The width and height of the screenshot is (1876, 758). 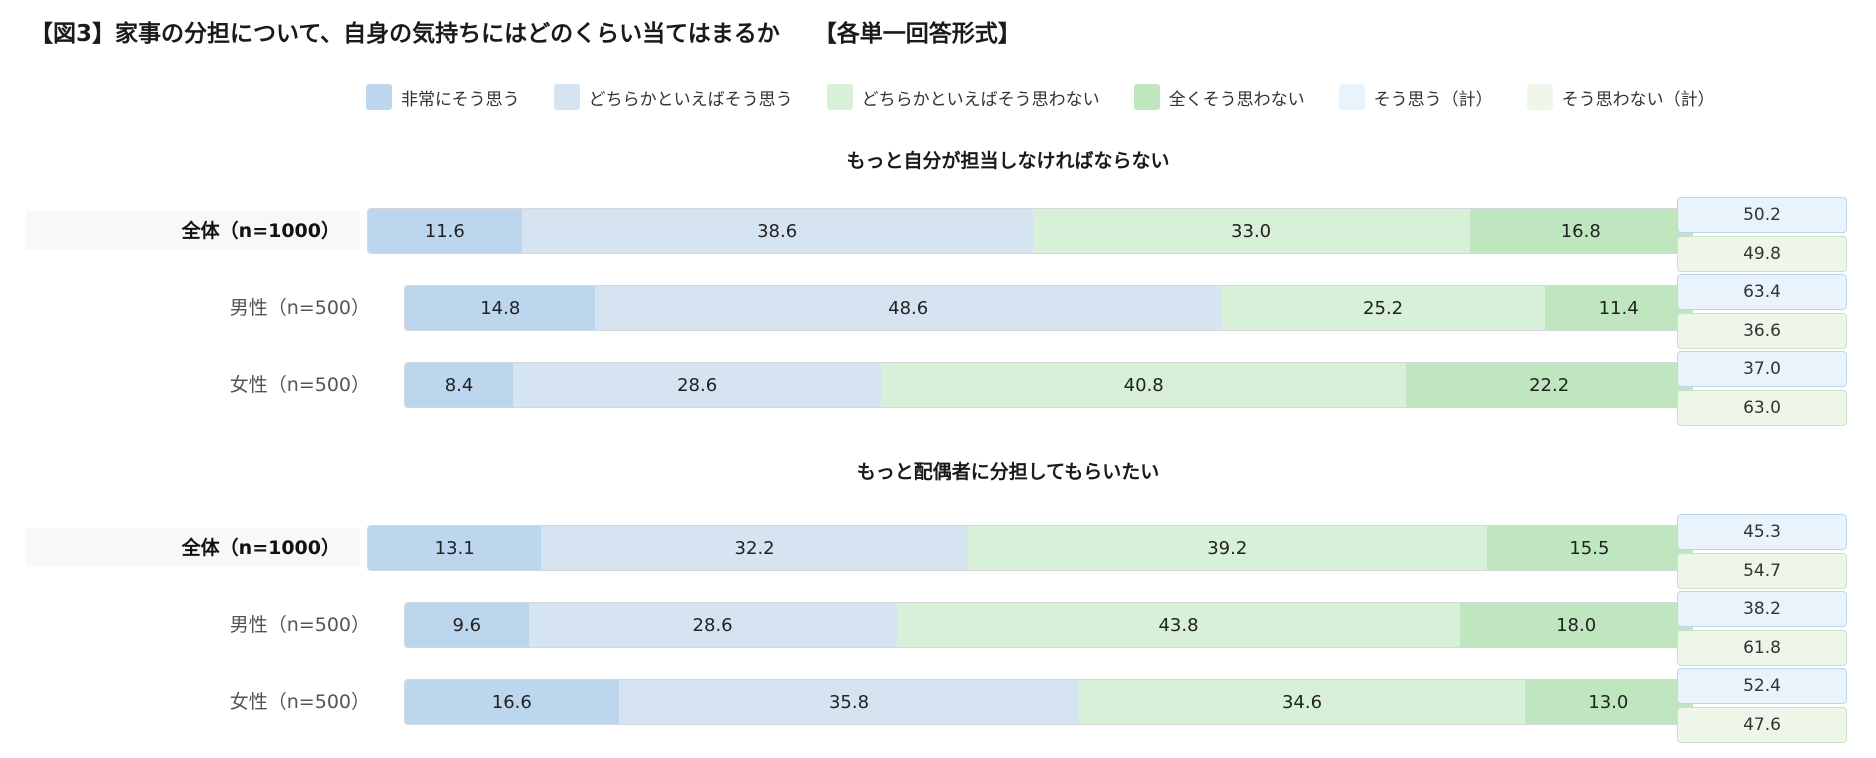 I want to click on legend-label: どちらかといえばそう思わない, so click(x=980, y=99).